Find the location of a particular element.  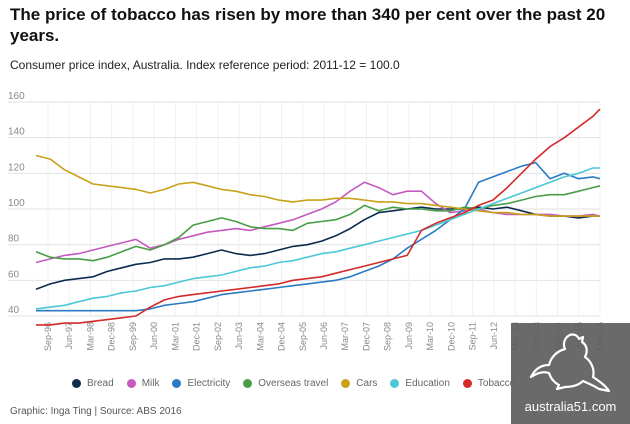

legend-label: Cars is located at coordinates (367, 383).